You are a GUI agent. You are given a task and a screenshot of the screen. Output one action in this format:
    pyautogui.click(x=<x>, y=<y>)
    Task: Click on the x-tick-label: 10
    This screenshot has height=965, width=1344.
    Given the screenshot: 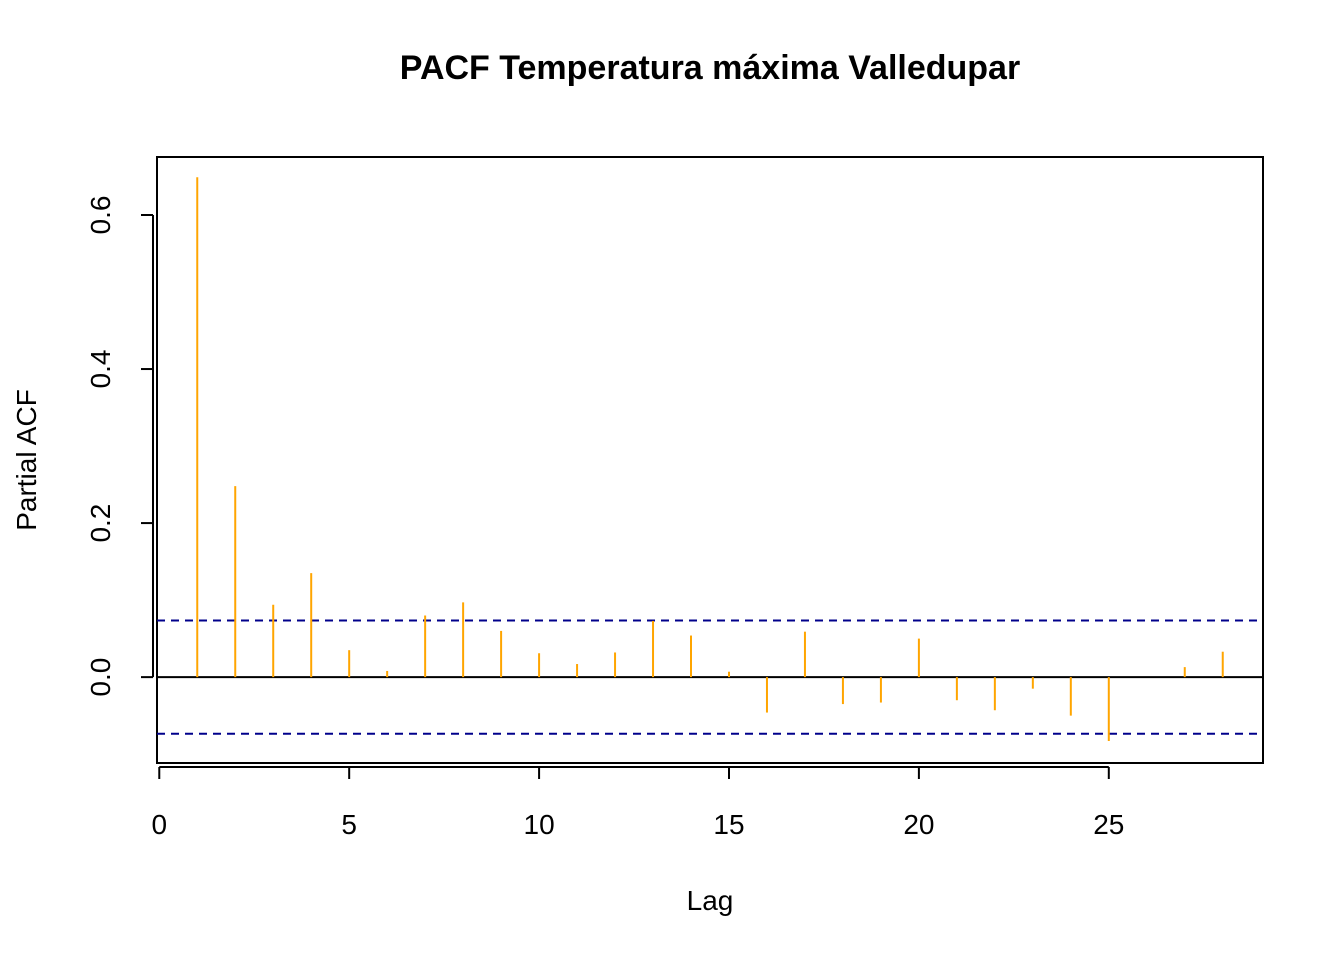 What is the action you would take?
    pyautogui.click(x=539, y=824)
    